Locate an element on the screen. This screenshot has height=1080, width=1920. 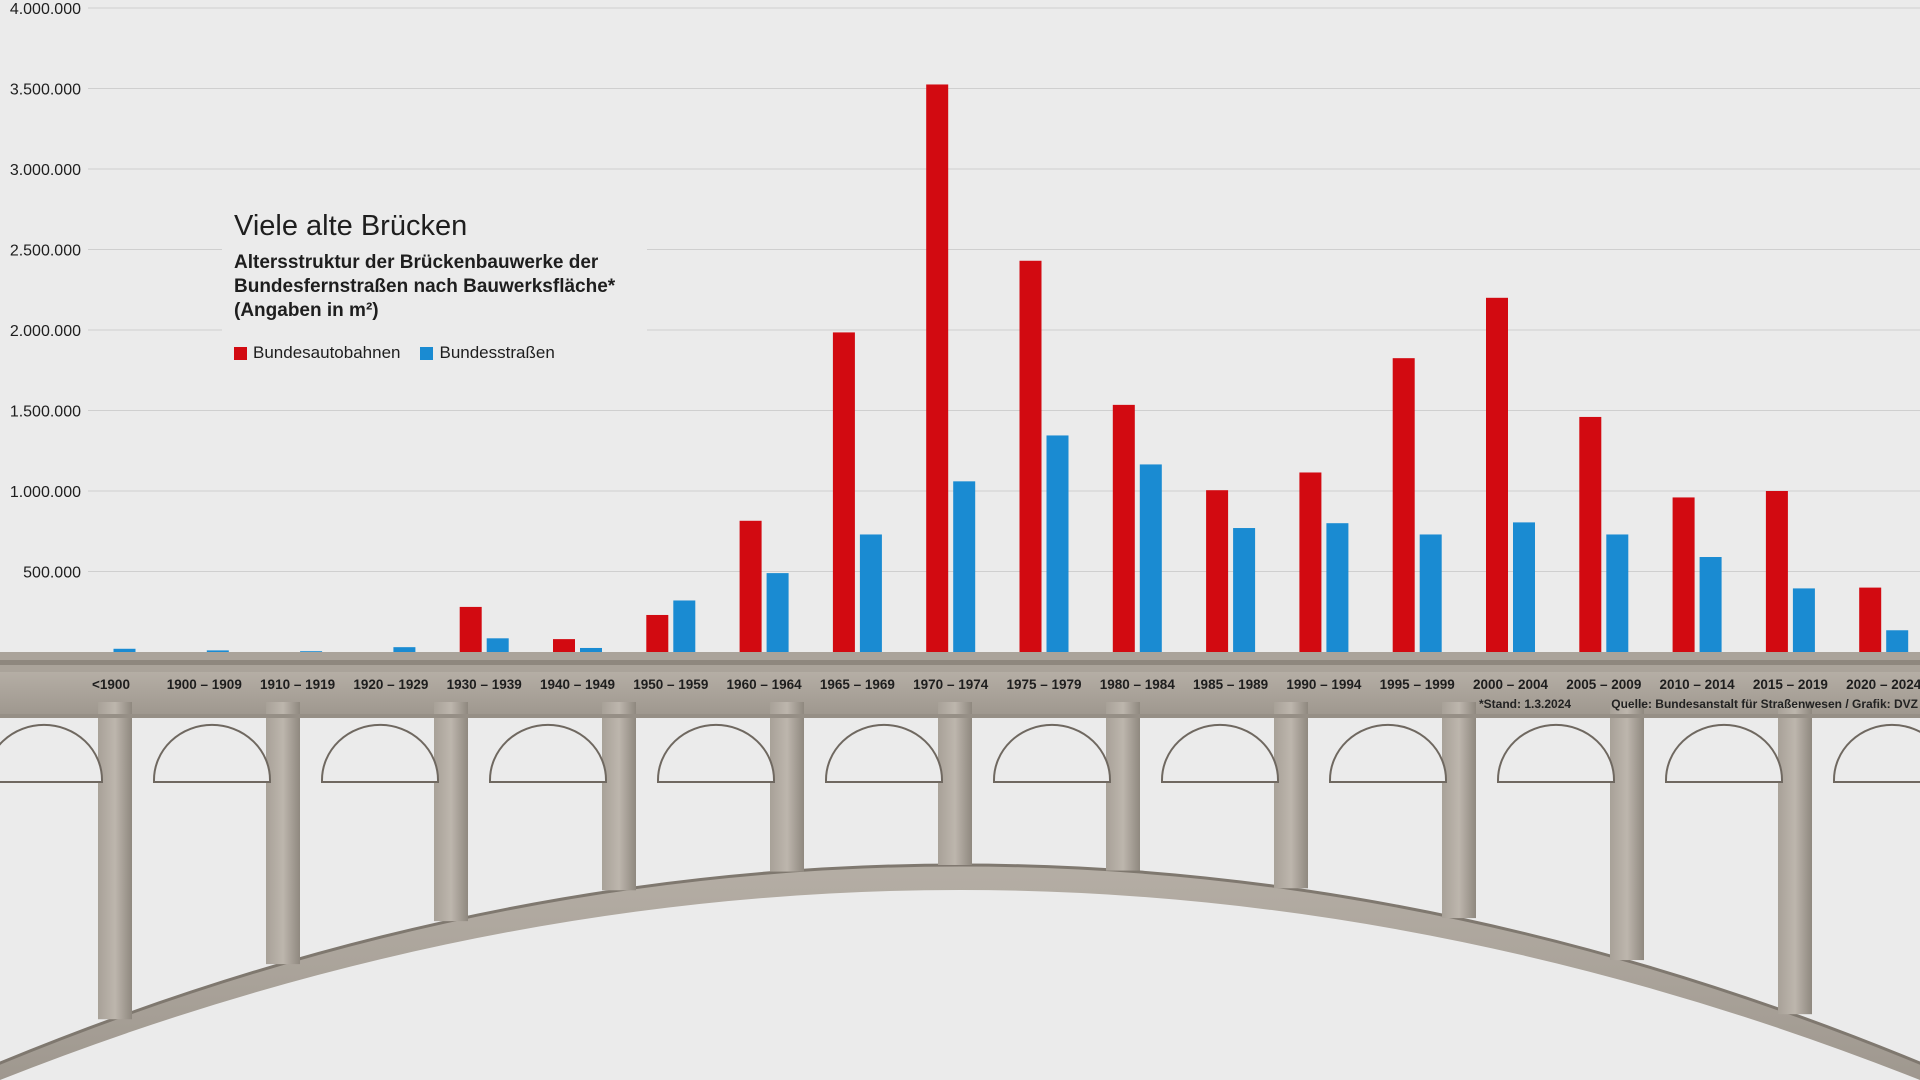
x-tick-label: 2015 – 2019 is located at coordinates (1790, 684).